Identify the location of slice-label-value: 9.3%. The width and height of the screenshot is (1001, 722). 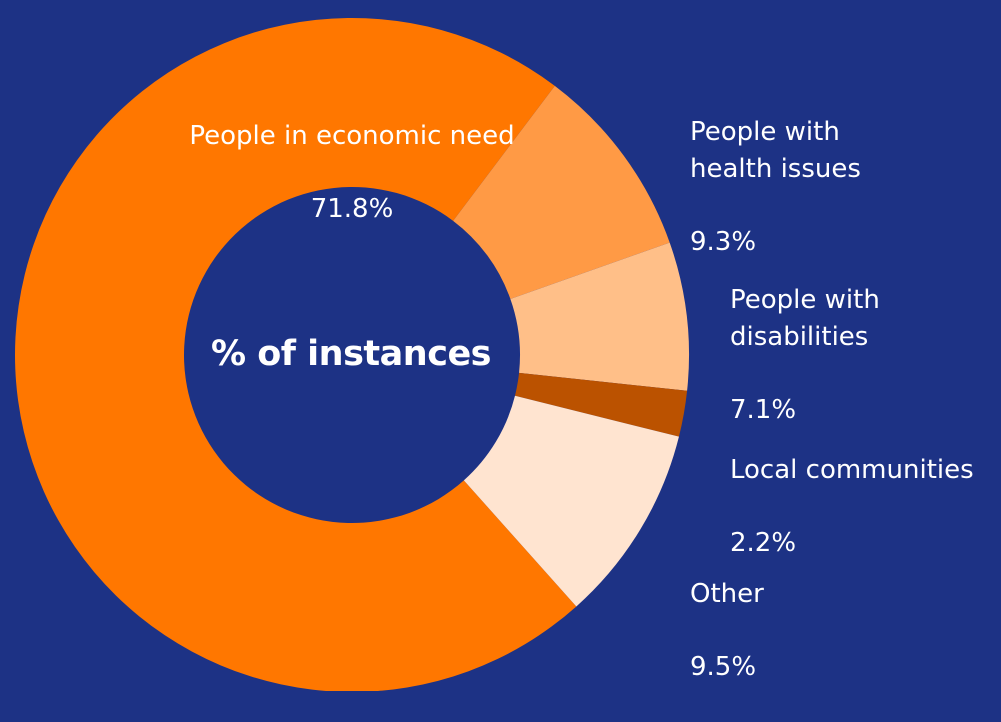
(723, 241).